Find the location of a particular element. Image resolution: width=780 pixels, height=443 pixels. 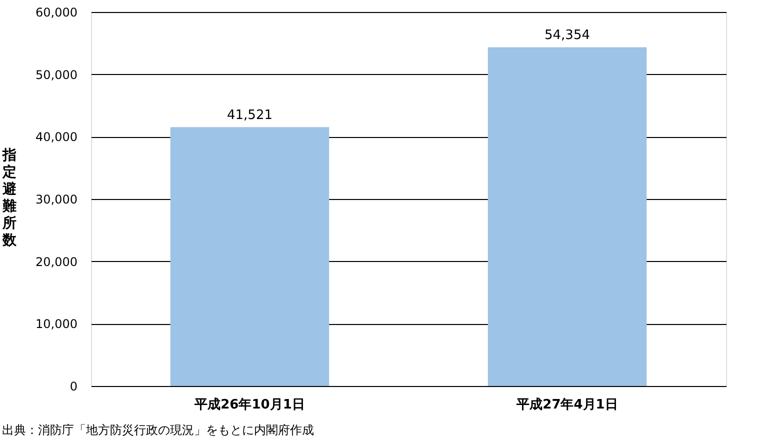

y-tick-label: 30,000 is located at coordinates (57, 199).